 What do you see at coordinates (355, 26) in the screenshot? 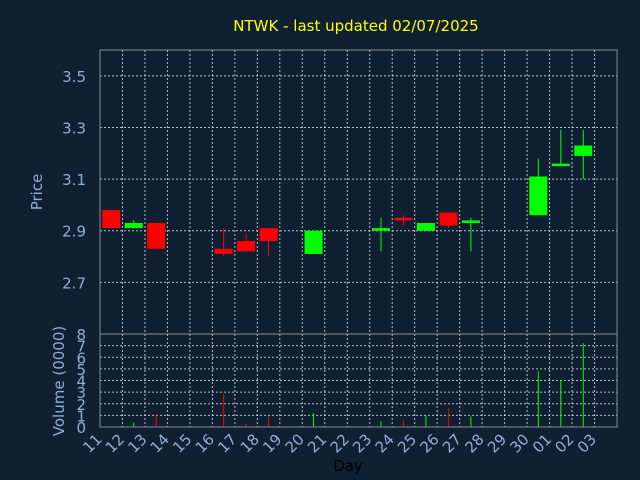
I see `chart-title: NTWK - last updated 02/07/2025` at bounding box center [355, 26].